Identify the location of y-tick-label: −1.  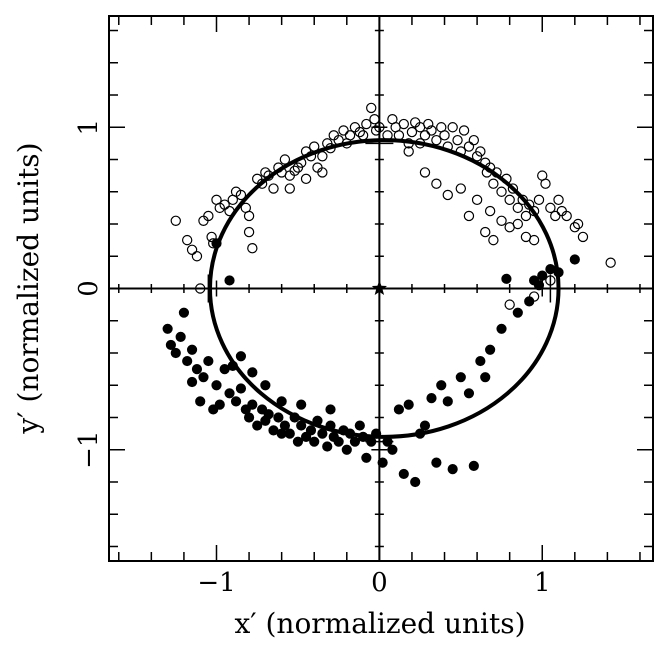
(89, 450).